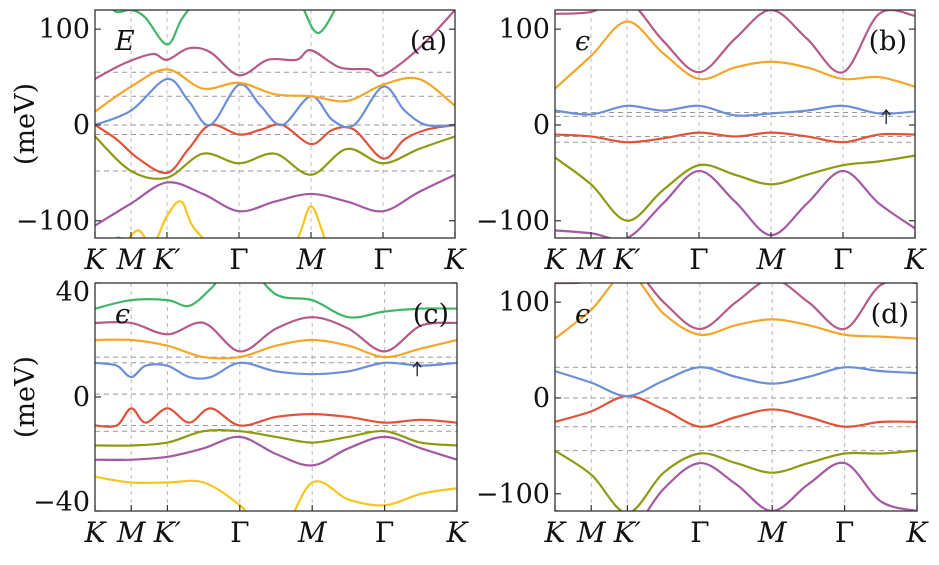 The image size is (939, 565). What do you see at coordinates (25, 124) in the screenshot?
I see `y-axis-label-a: (meV)` at bounding box center [25, 124].